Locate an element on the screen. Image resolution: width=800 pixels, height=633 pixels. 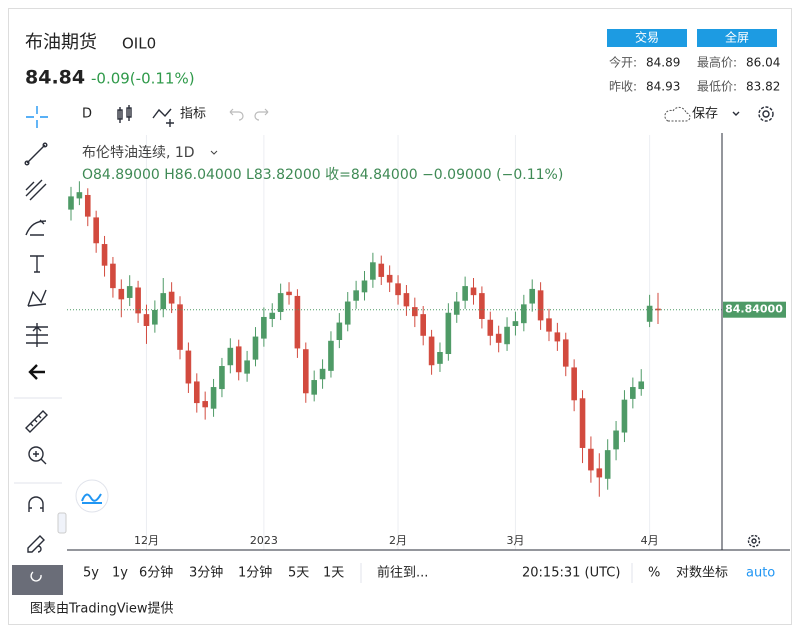
stat-value: 83.82 is located at coordinates (763, 87).